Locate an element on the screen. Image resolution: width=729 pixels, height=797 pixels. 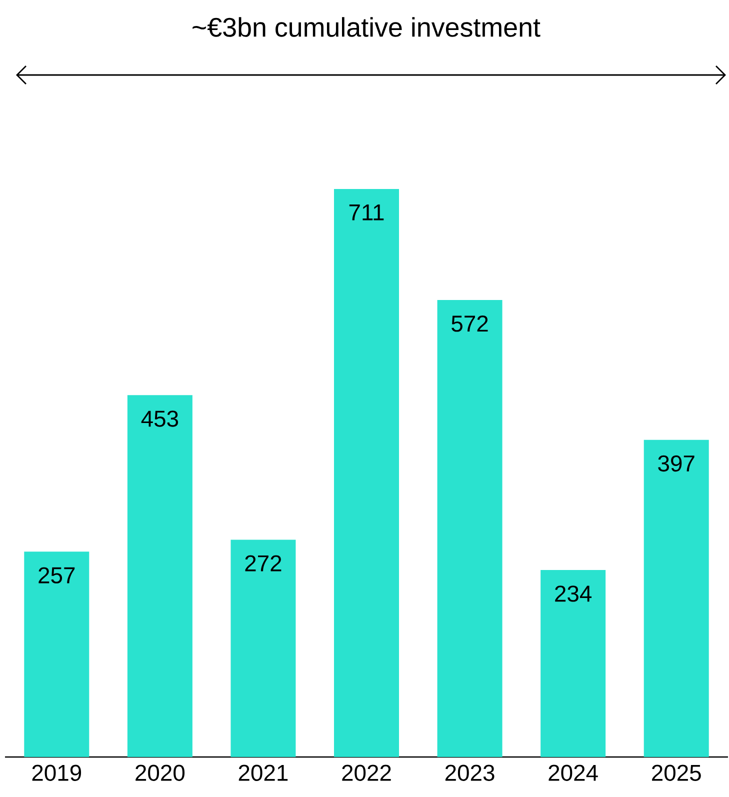
data-label: 397 is located at coordinates (676, 463).